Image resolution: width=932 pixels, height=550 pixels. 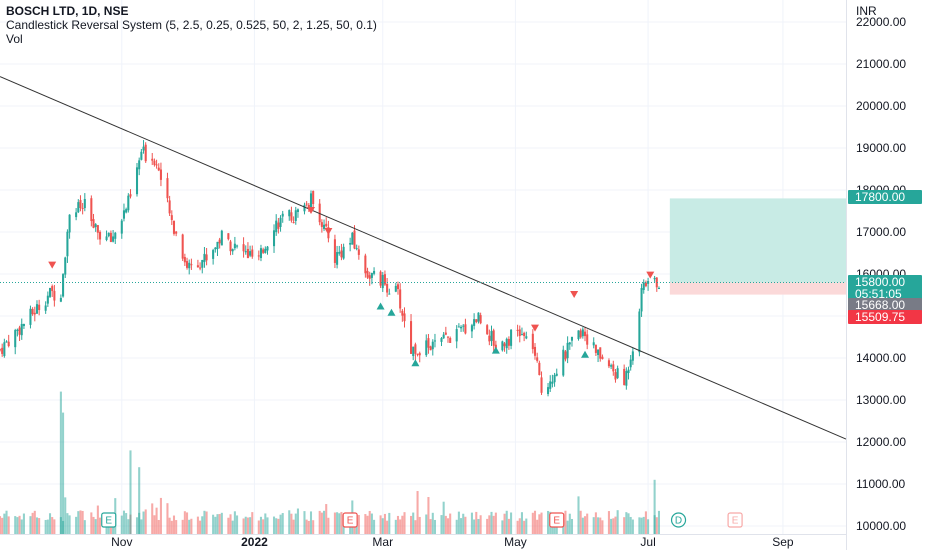 What do you see at coordinates (423, 542) in the screenshot?
I see `date-axis: Nov 2022 Mar May Jul Sep` at bounding box center [423, 542].